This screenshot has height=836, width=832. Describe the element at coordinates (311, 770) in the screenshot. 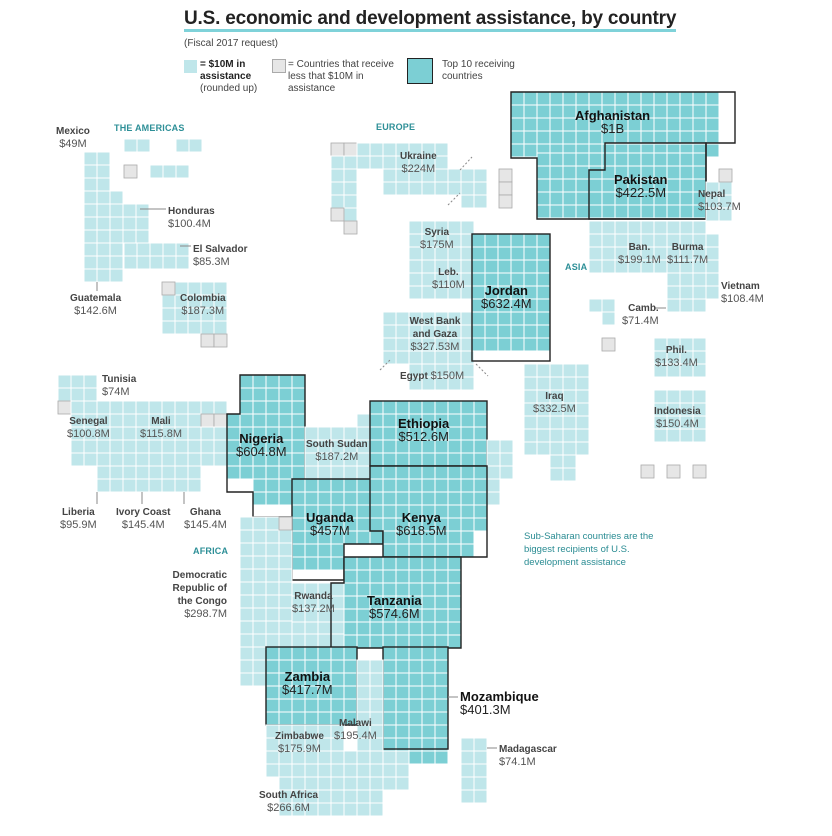

I see `zimbabwe-tiles` at that location.